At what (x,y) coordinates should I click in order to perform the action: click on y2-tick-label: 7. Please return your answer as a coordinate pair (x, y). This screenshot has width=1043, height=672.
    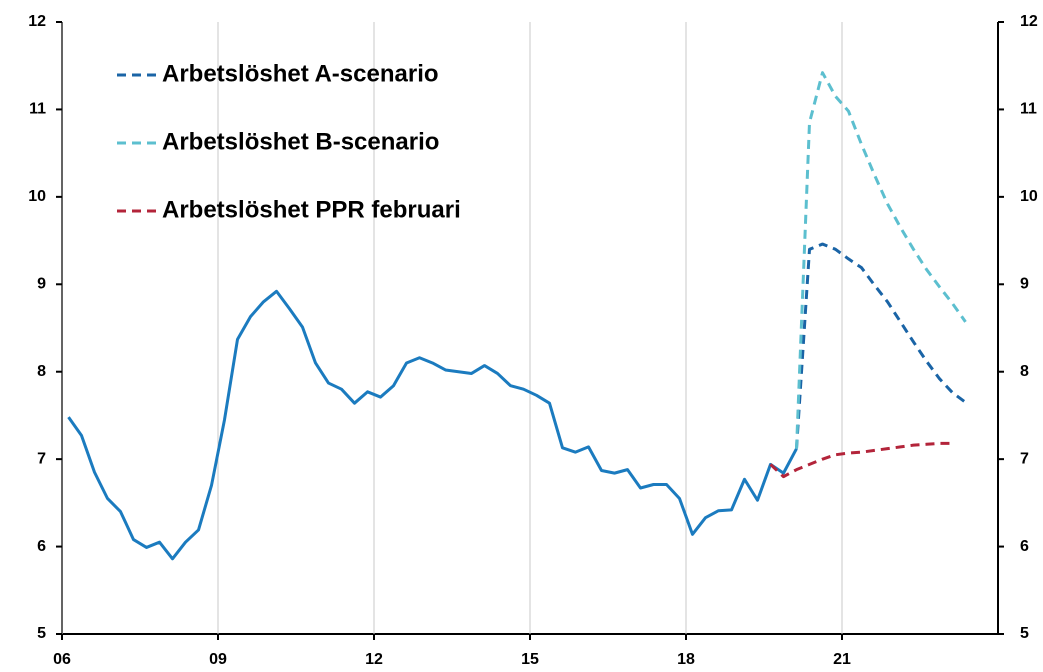
    Looking at the image, I should click on (1024, 458).